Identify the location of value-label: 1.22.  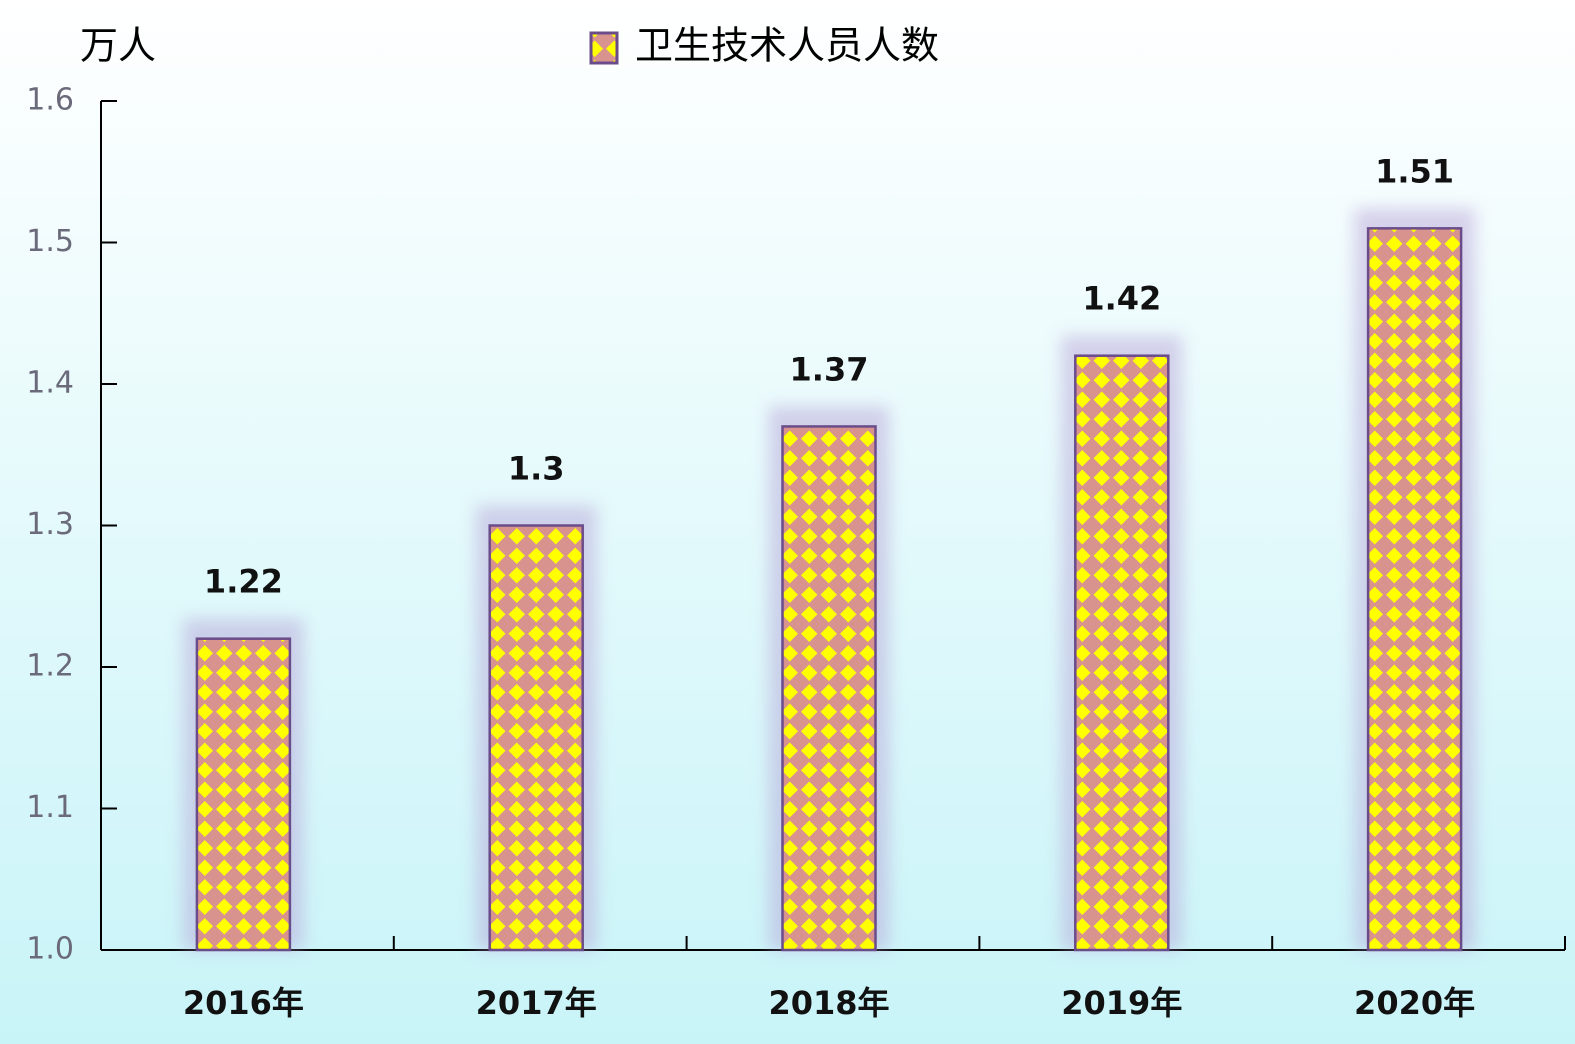
(243, 582).